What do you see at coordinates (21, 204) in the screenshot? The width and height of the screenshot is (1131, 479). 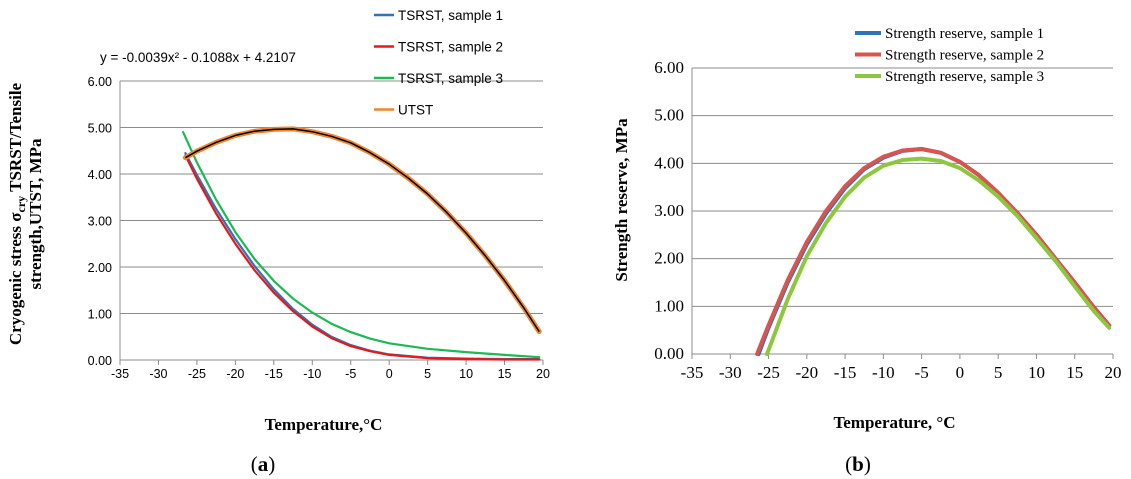 I see `y-axis-label-subscript: cry` at bounding box center [21, 204].